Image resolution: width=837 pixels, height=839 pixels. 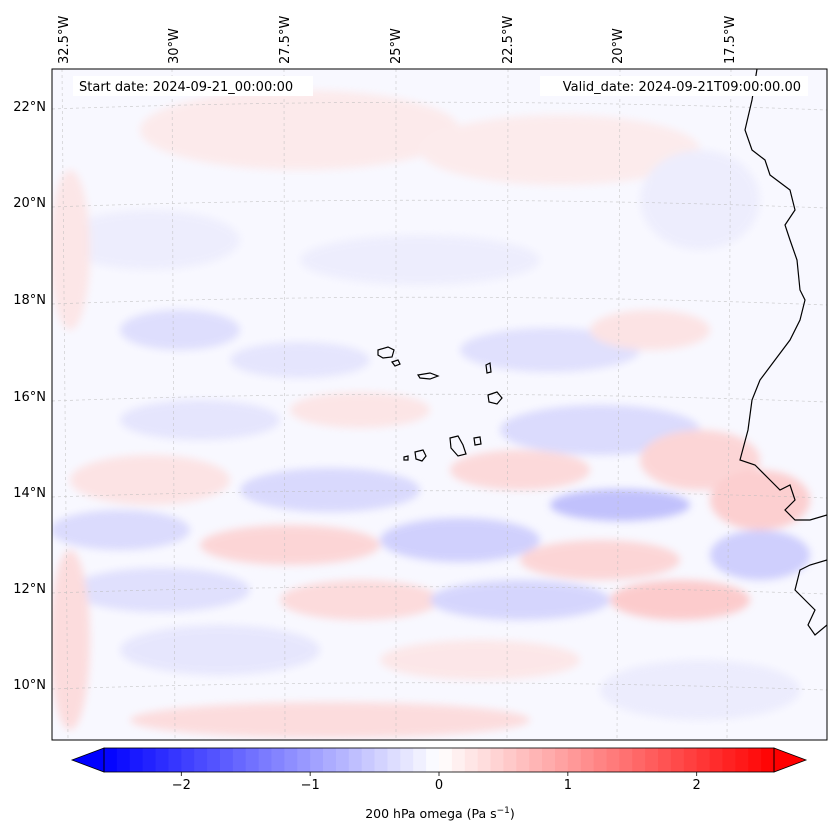 I want to click on cape-verde-maio, so click(x=477, y=441).